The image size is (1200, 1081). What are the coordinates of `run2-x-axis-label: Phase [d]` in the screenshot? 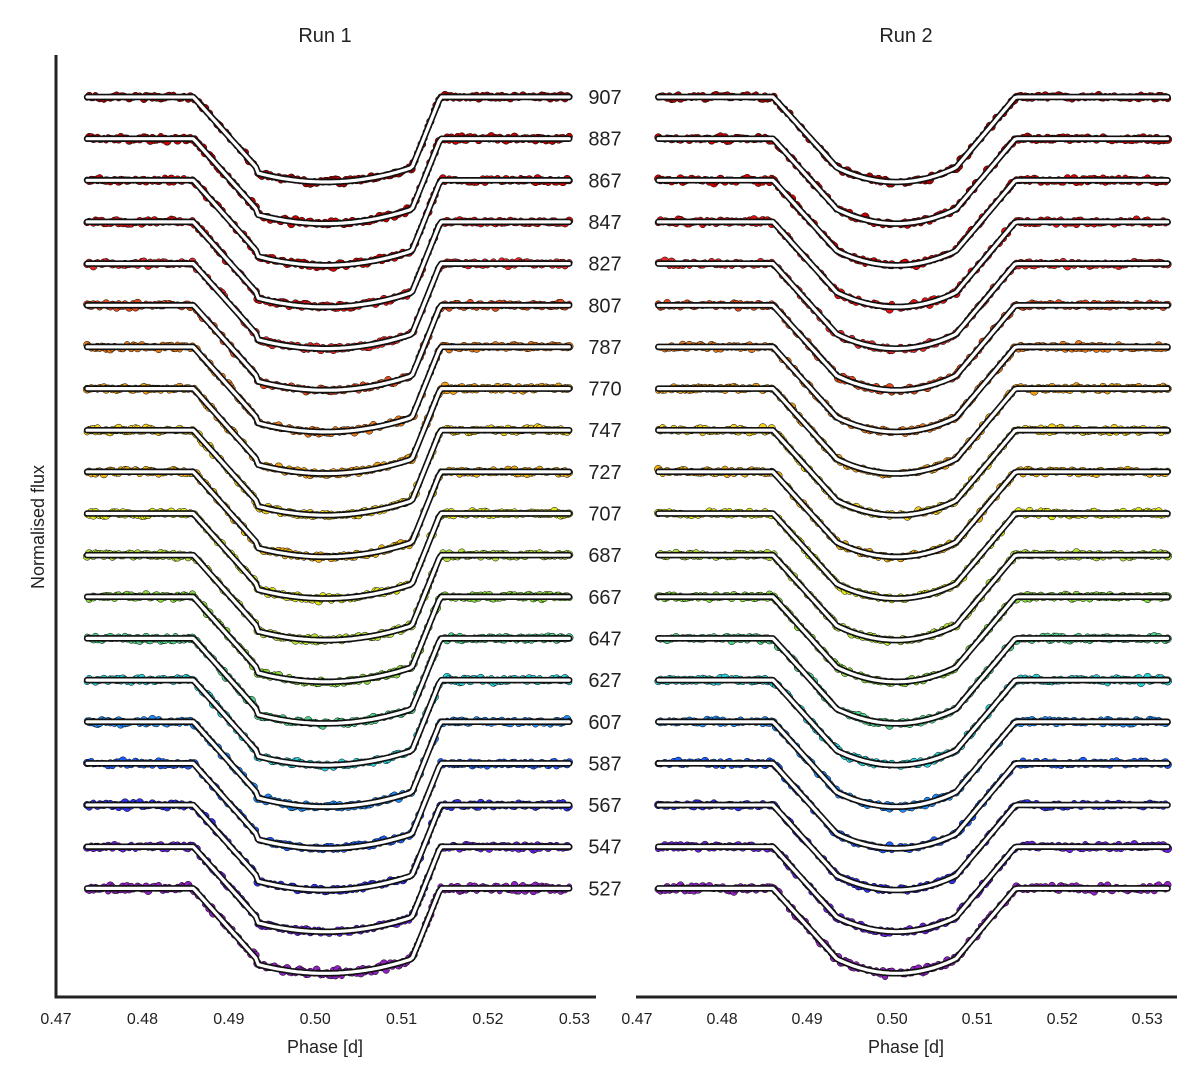 It's located at (906, 1047).